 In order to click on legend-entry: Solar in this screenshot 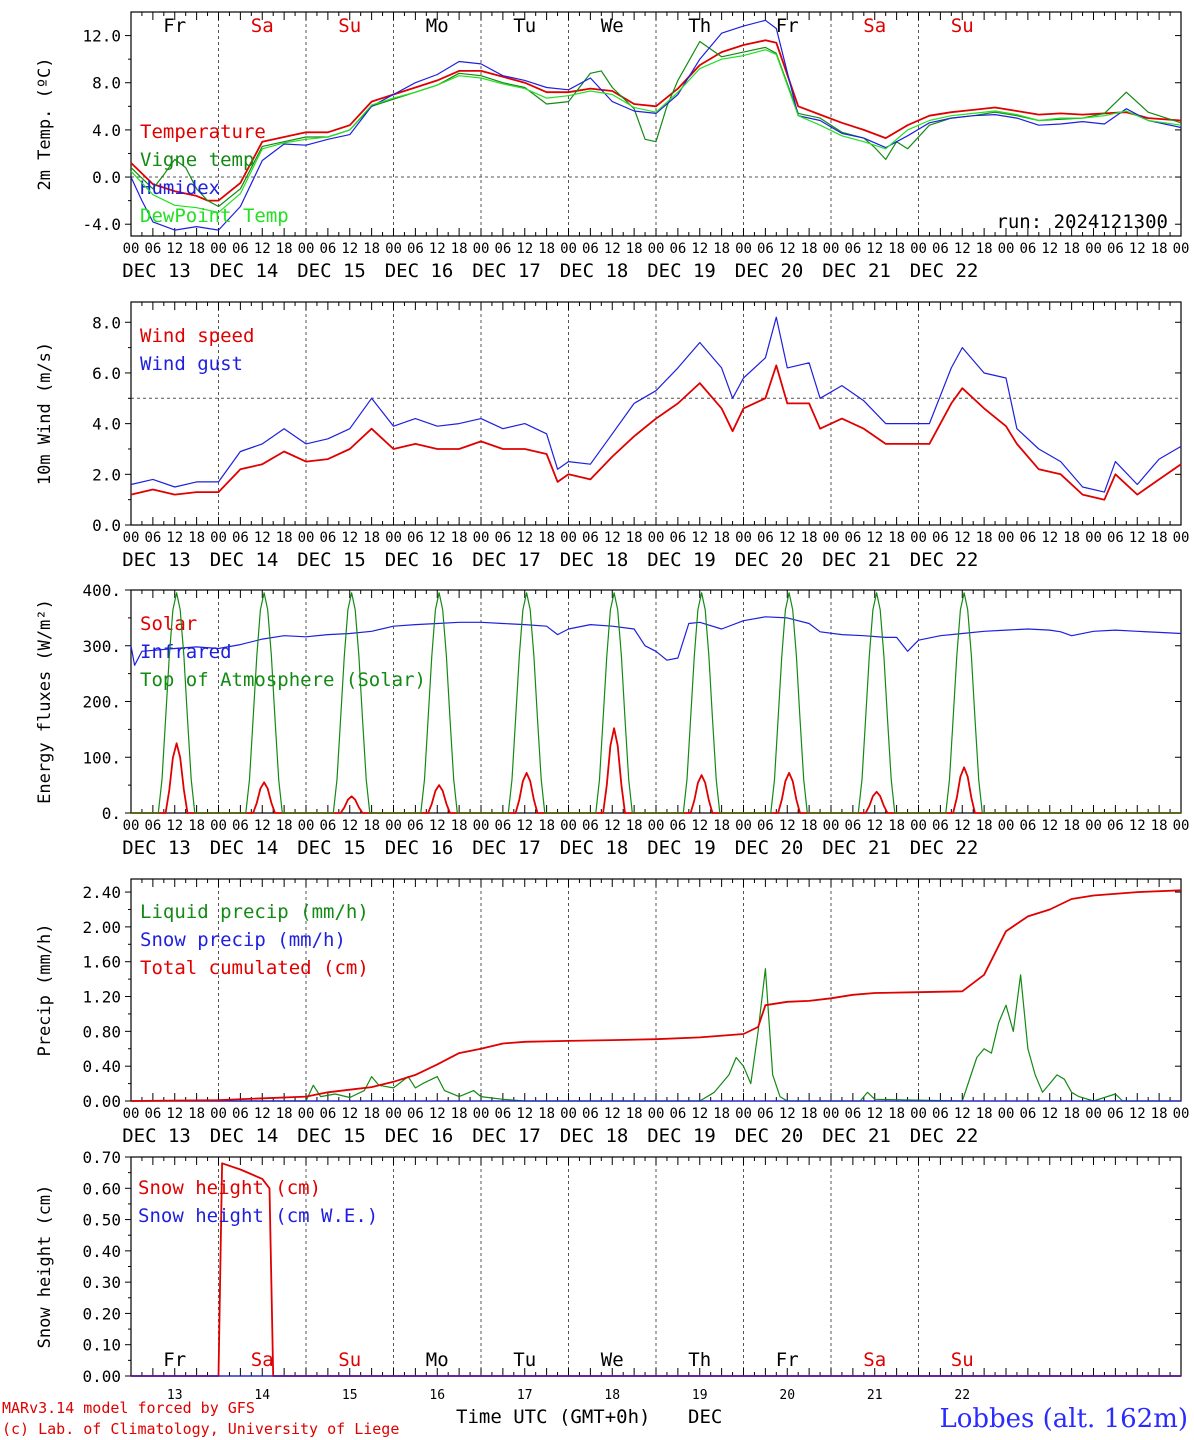, I will do `click(168, 624)`.